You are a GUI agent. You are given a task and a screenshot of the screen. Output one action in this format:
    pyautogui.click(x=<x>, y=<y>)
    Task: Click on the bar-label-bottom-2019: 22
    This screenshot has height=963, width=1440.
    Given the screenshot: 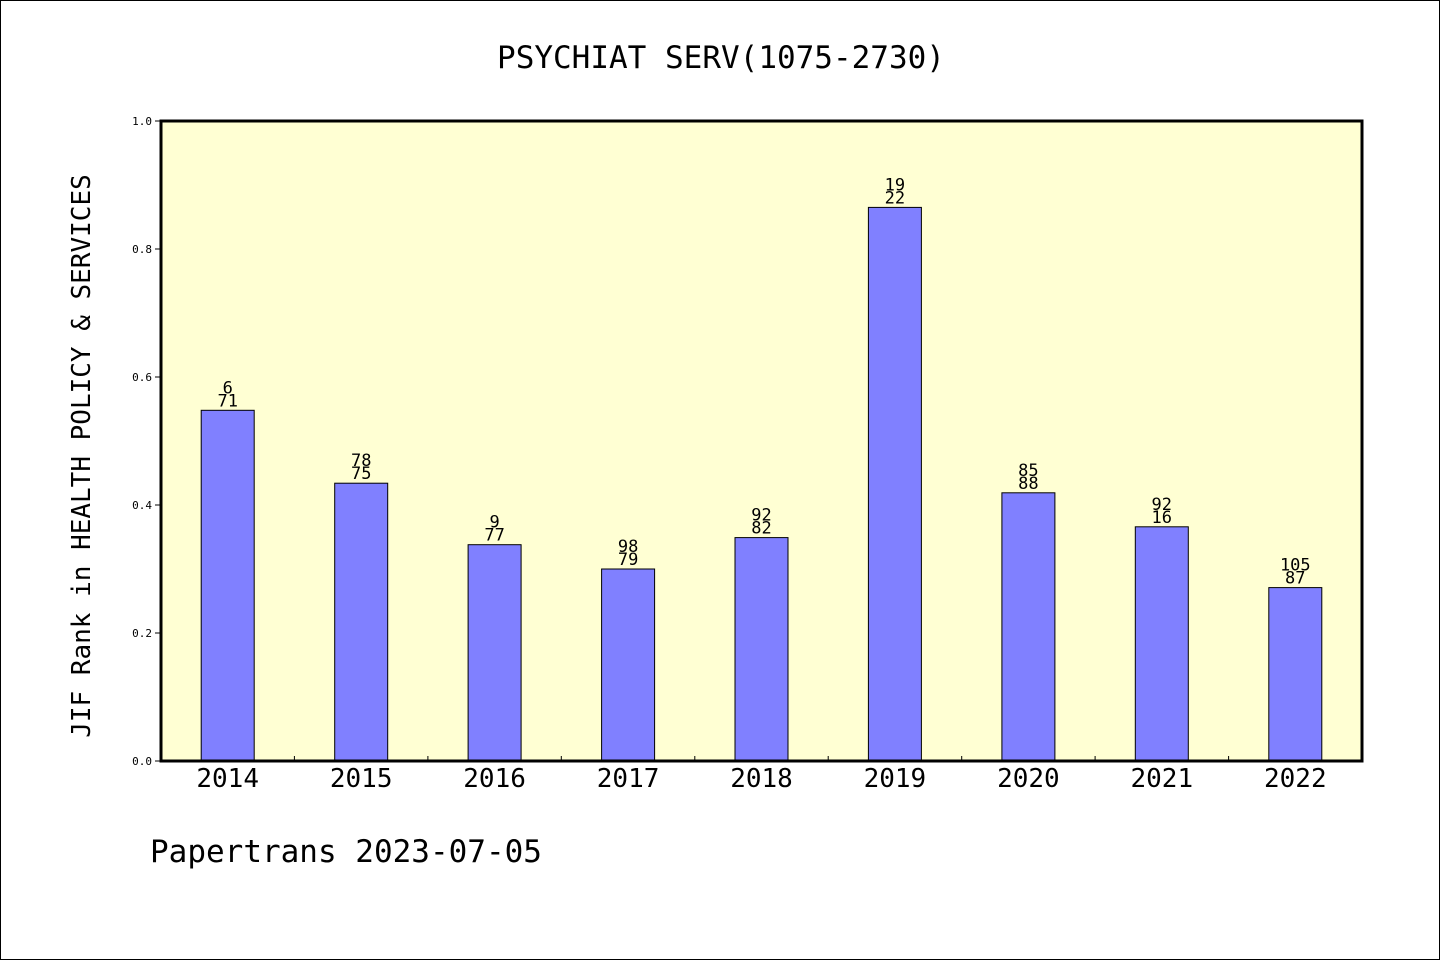 What is the action you would take?
    pyautogui.click(x=895, y=198)
    